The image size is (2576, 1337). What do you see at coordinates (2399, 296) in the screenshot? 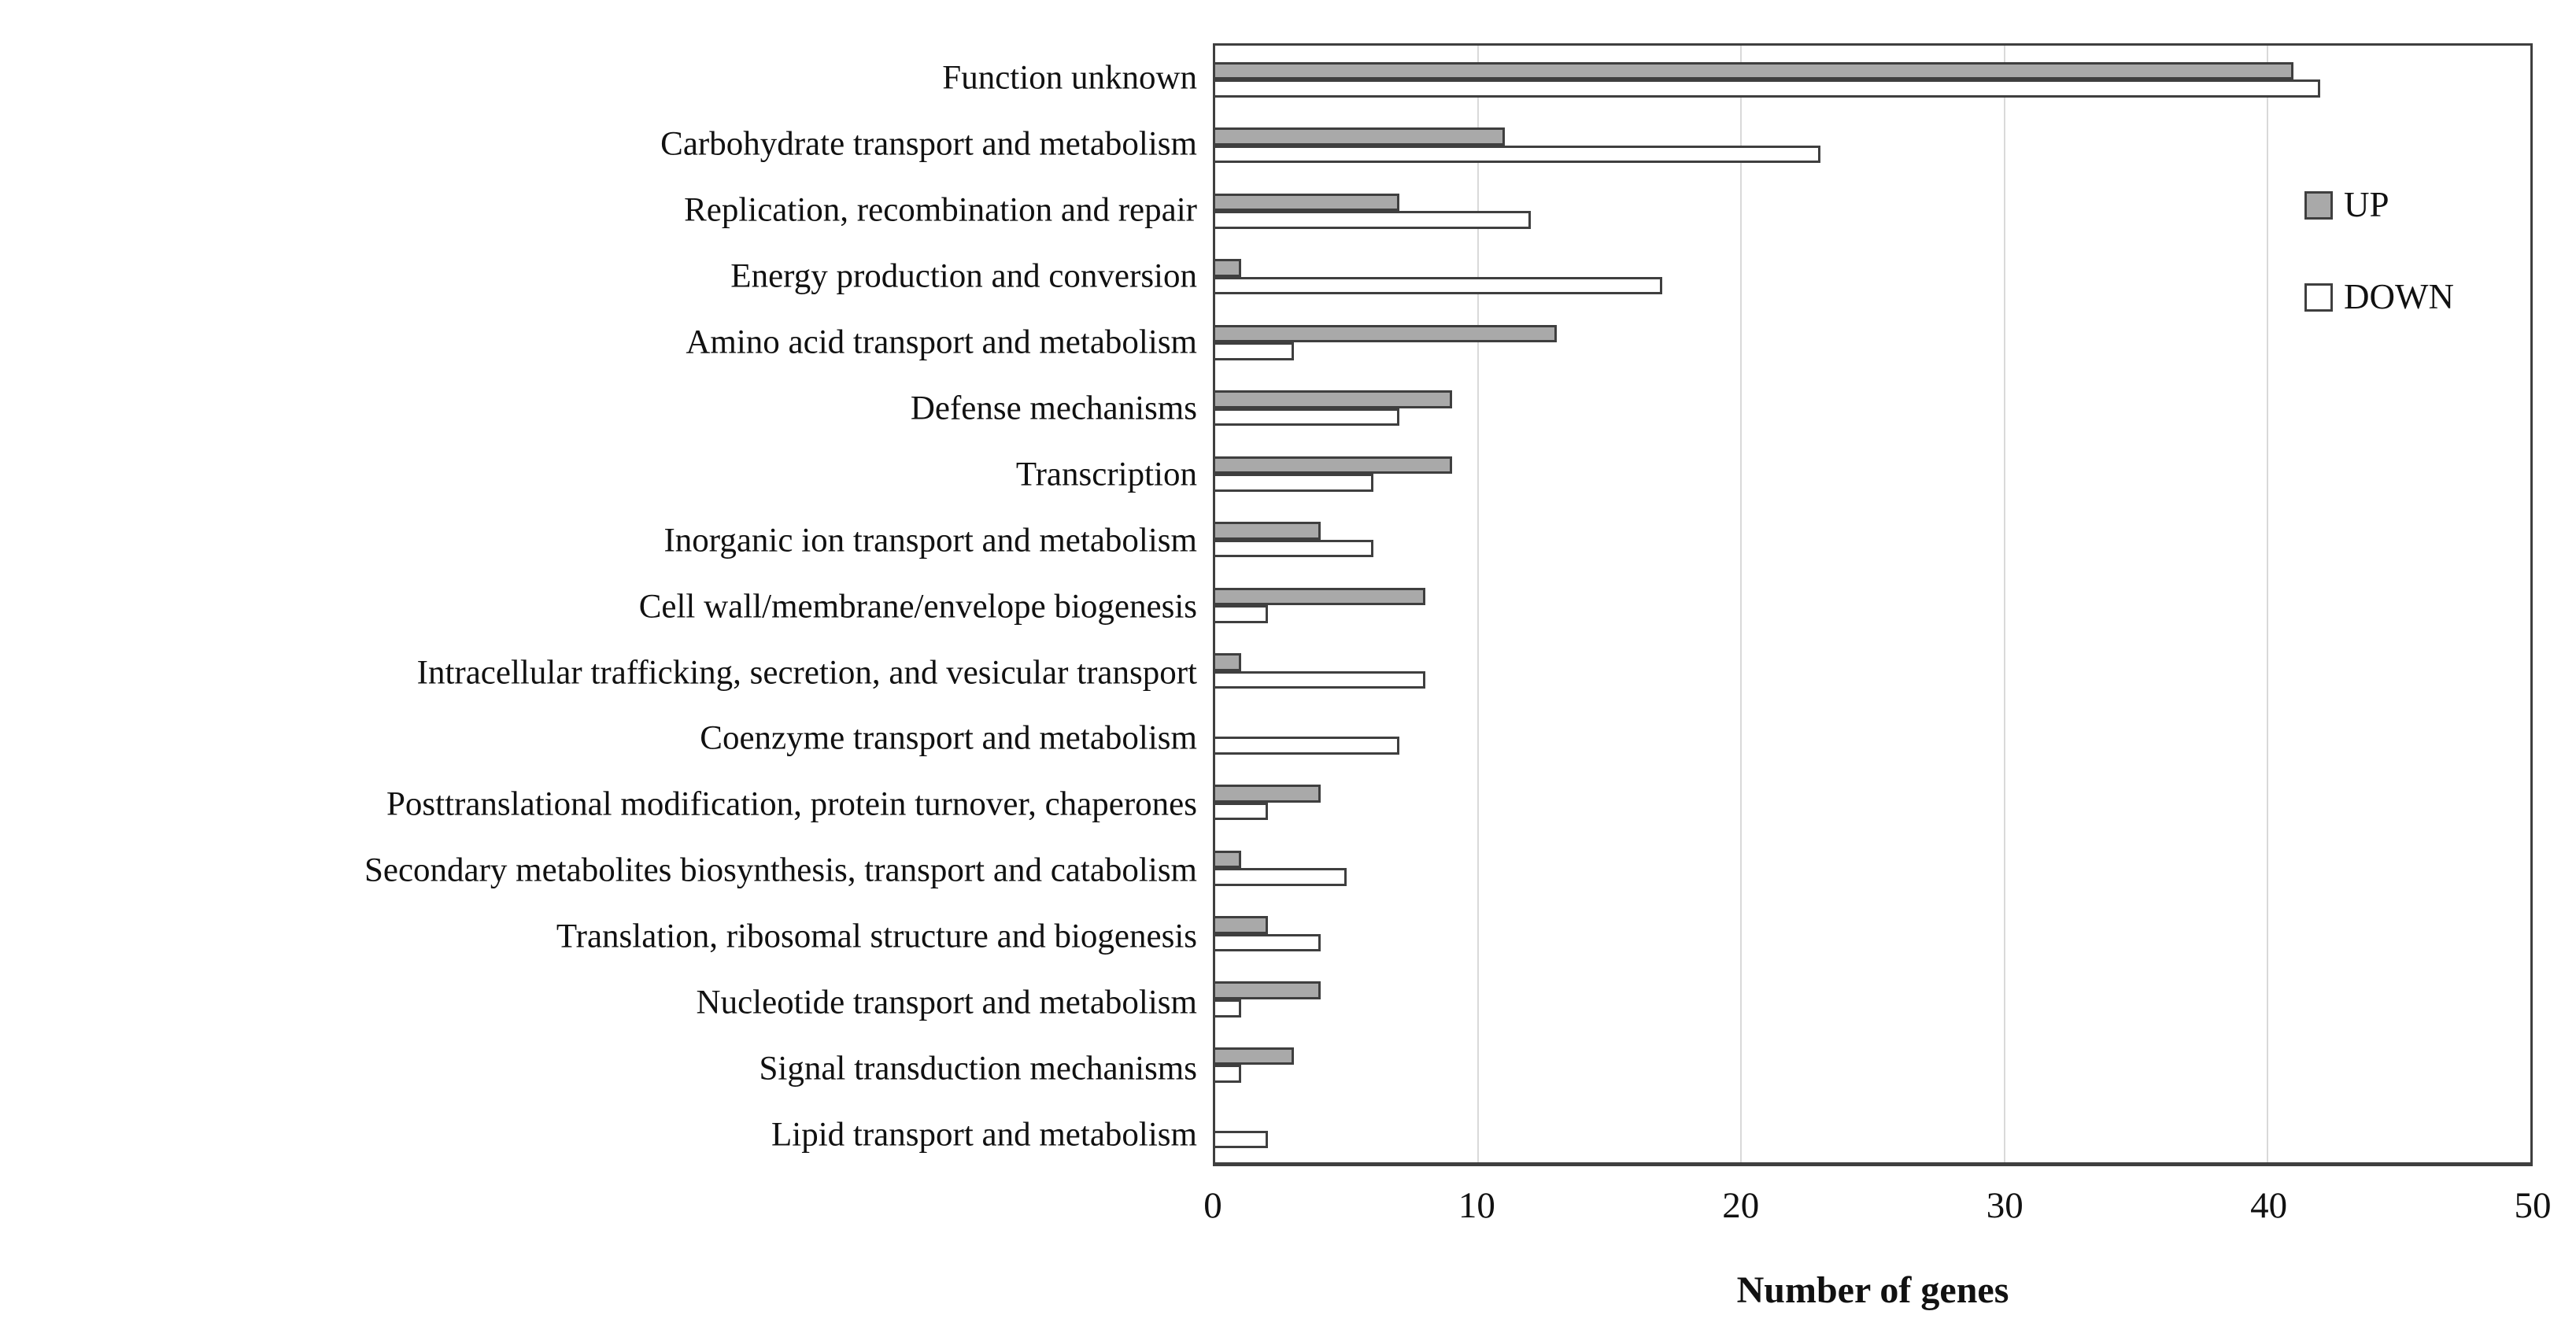
I see `legend-label-down: DOWN` at bounding box center [2399, 296].